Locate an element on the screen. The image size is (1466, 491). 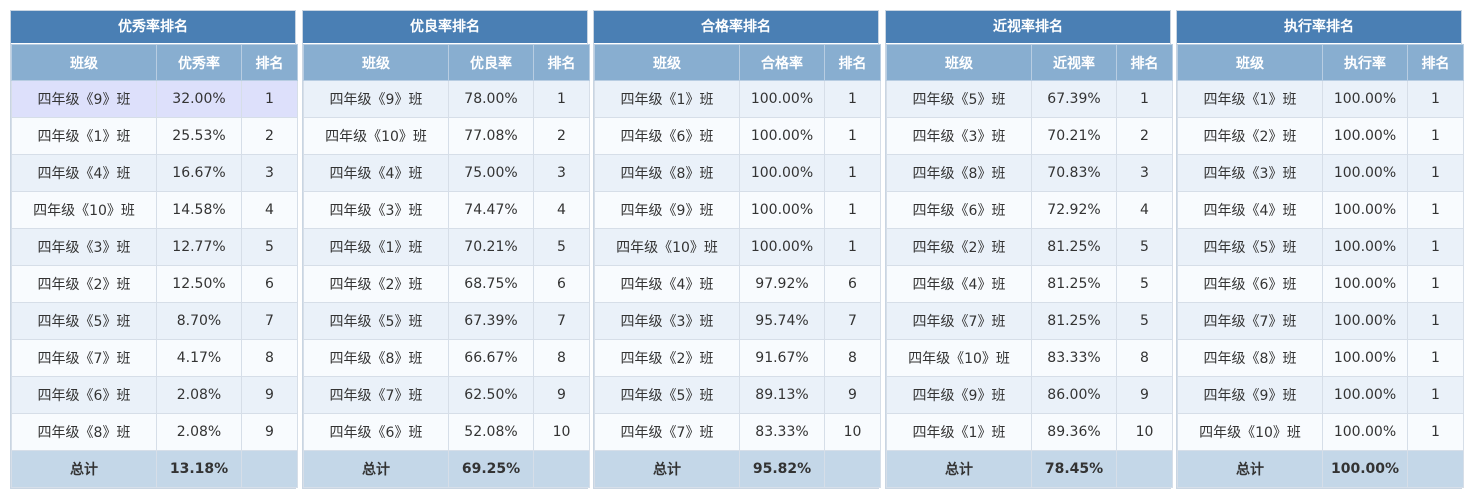
column-header-rate: 优秀率 is located at coordinates (199, 62).